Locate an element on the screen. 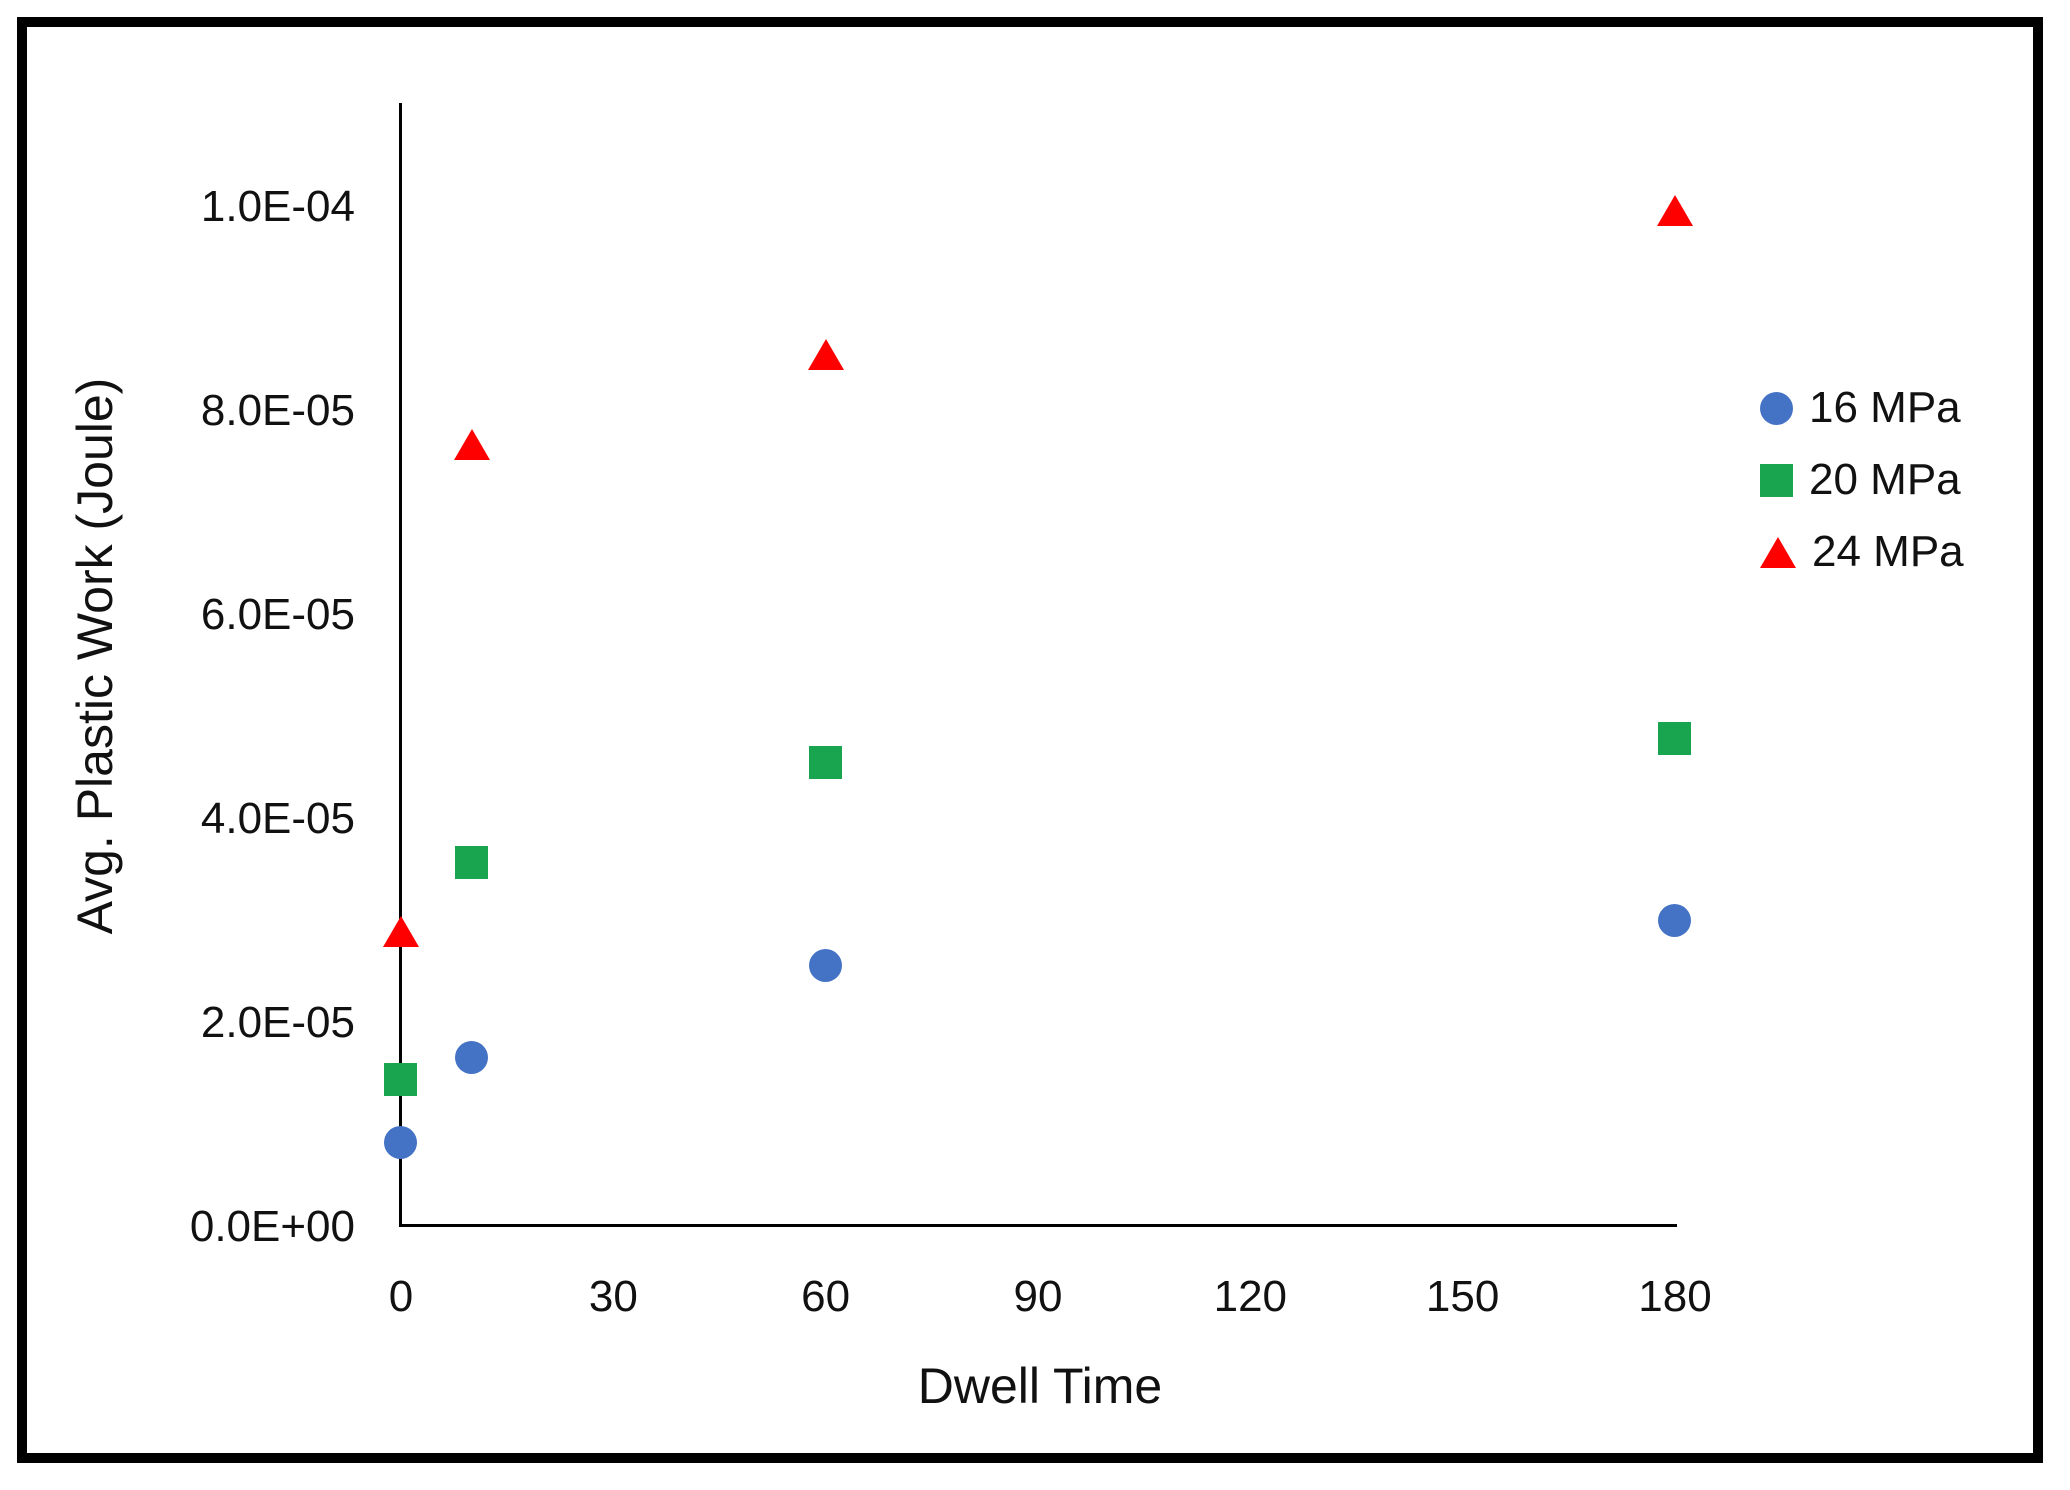 This screenshot has width=2070, height=1490. y-tick-label: 4.0E-05 is located at coordinates (277, 818).